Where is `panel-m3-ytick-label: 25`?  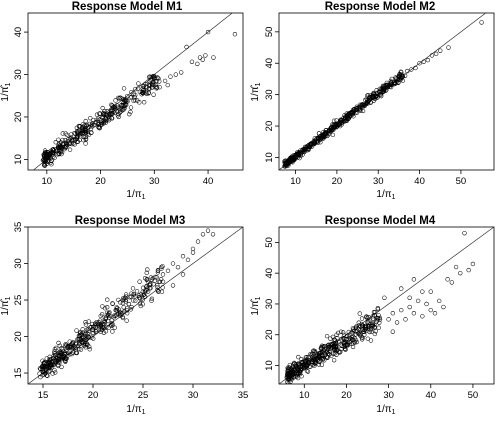
panel-m3-ytick-label: 25 is located at coordinates (18, 300).